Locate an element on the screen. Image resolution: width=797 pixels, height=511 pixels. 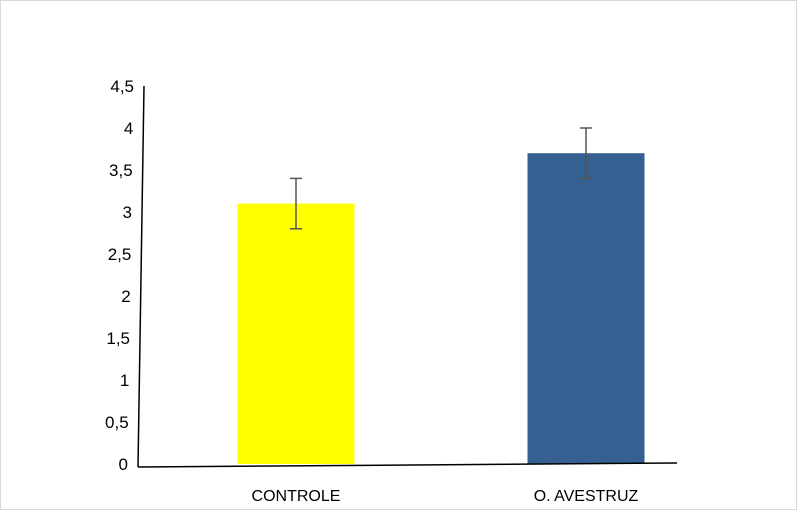
y-tick-label: 0 is located at coordinates (123, 464).